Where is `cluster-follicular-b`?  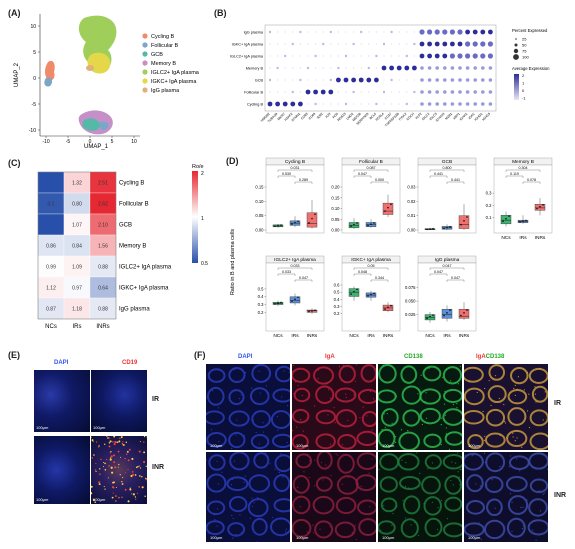 cluster-follicular-b is located at coordinates (104, 125).